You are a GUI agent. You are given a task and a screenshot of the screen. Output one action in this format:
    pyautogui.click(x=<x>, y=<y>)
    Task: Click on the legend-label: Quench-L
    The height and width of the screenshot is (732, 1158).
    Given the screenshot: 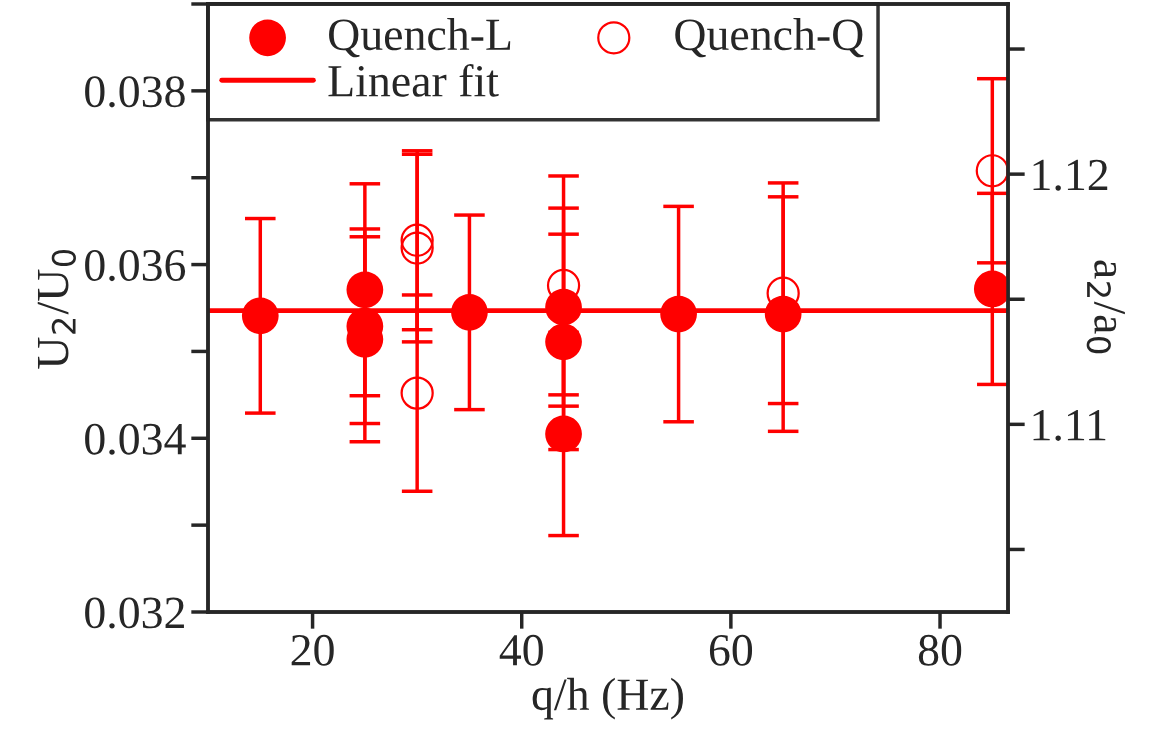 What is the action you would take?
    pyautogui.click(x=420, y=38)
    